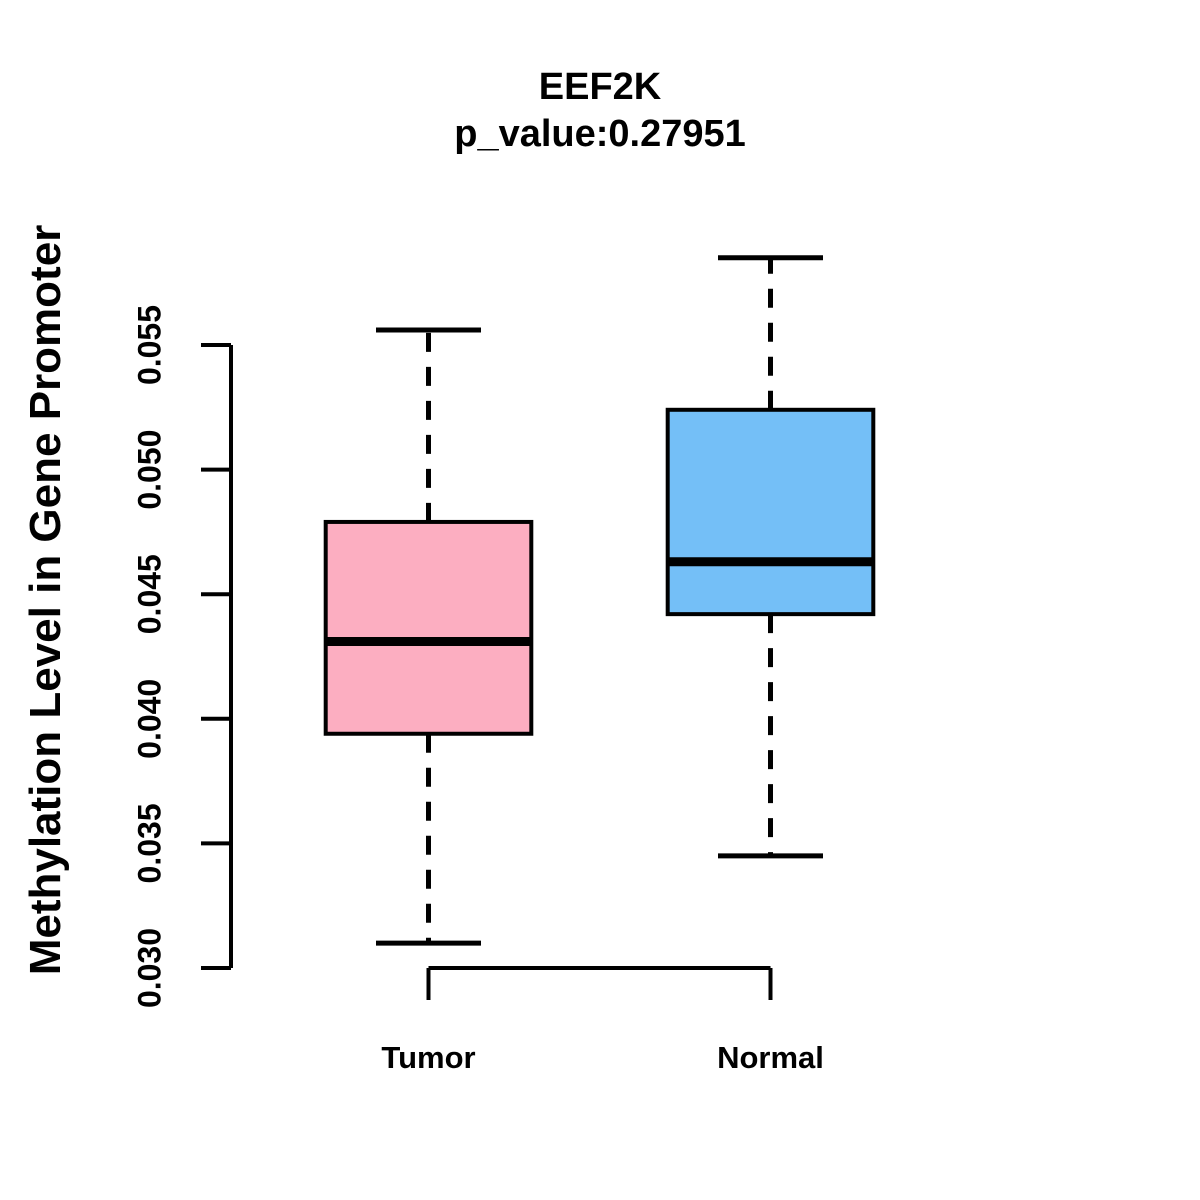 The image size is (1200, 1200). What do you see at coordinates (600, 87) in the screenshot?
I see `gene-name-title: EEF2K` at bounding box center [600, 87].